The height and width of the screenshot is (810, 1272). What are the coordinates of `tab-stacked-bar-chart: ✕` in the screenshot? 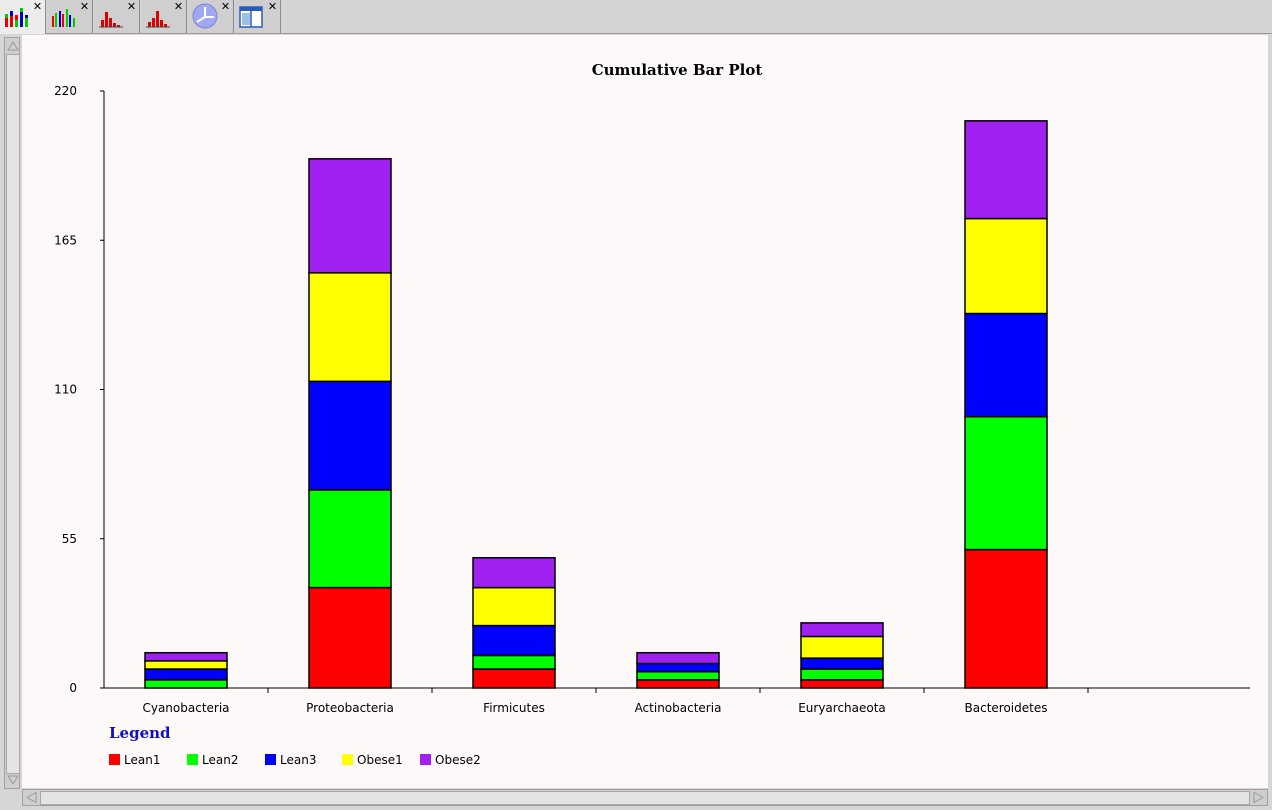 It's located at (23, 17).